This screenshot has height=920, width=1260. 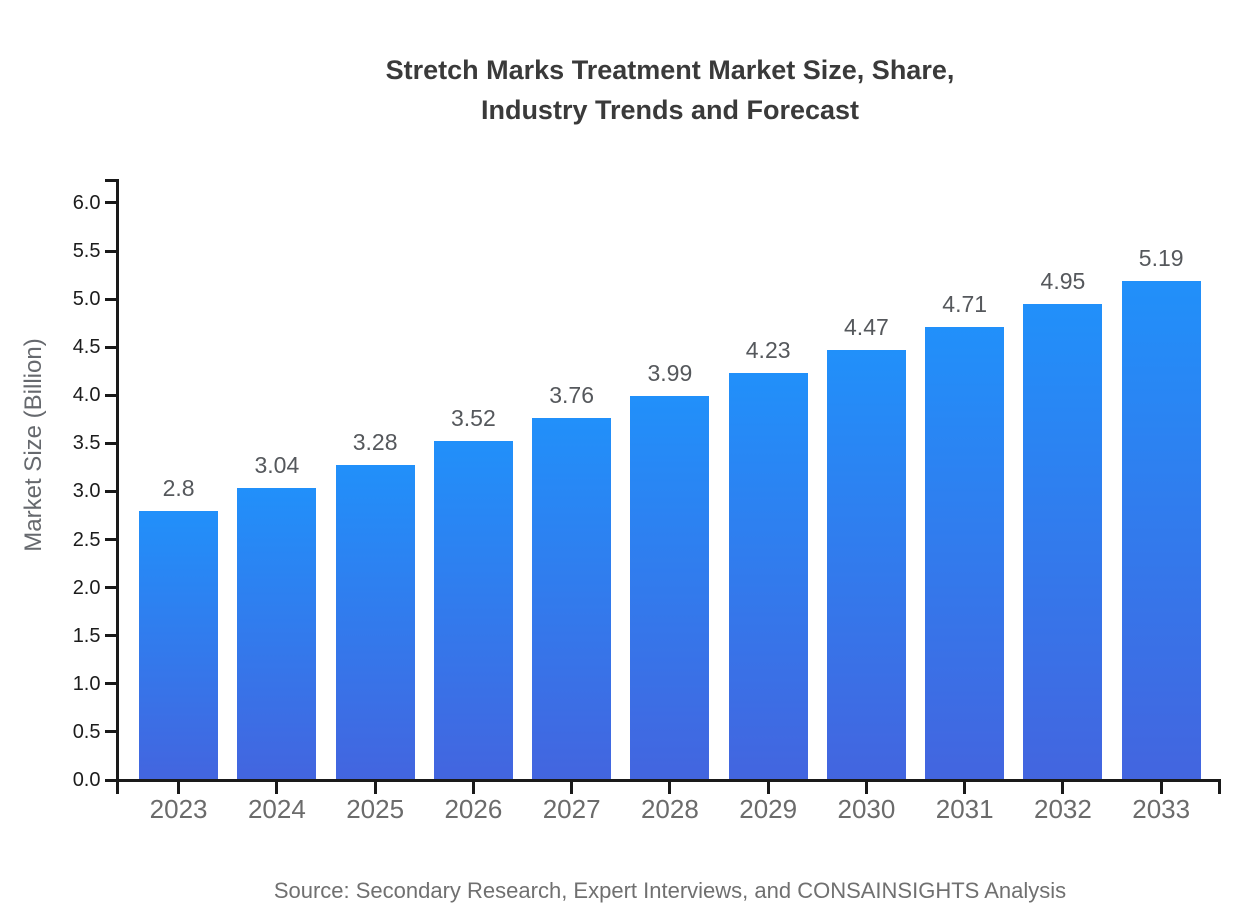 What do you see at coordinates (1219, 786) in the screenshot?
I see `x-axis-end-cap` at bounding box center [1219, 786].